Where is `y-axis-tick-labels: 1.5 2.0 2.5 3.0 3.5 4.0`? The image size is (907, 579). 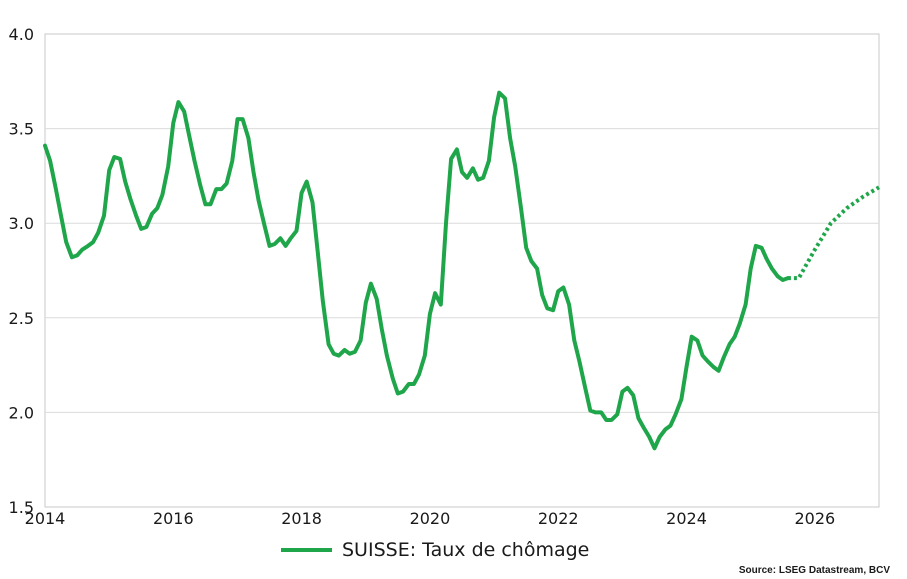
y-axis-tick-labels: 1.5 2.0 2.5 3.0 3.5 4.0 is located at coordinates (21, 271).